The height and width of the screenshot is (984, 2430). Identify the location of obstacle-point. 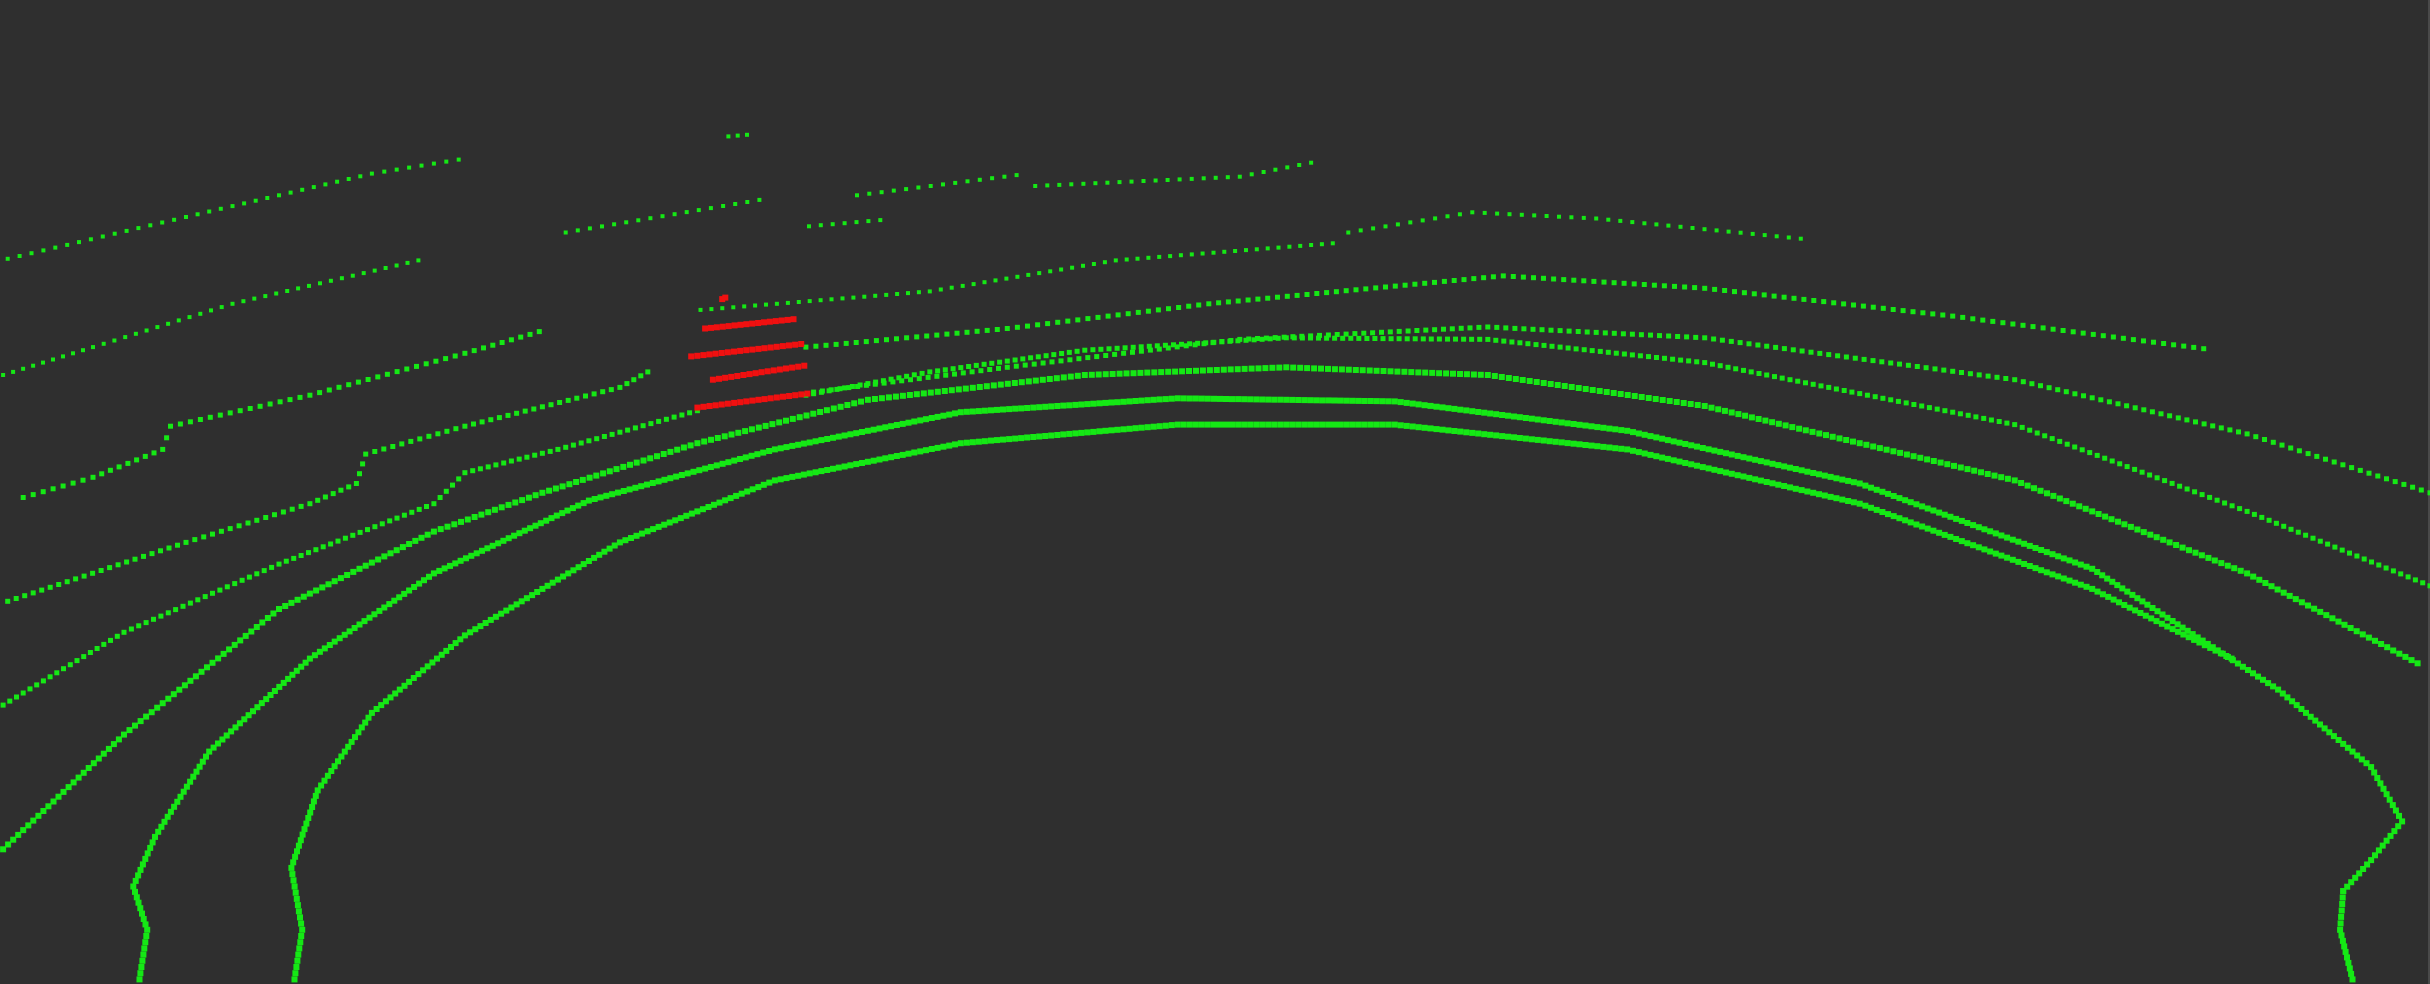
(719, 378).